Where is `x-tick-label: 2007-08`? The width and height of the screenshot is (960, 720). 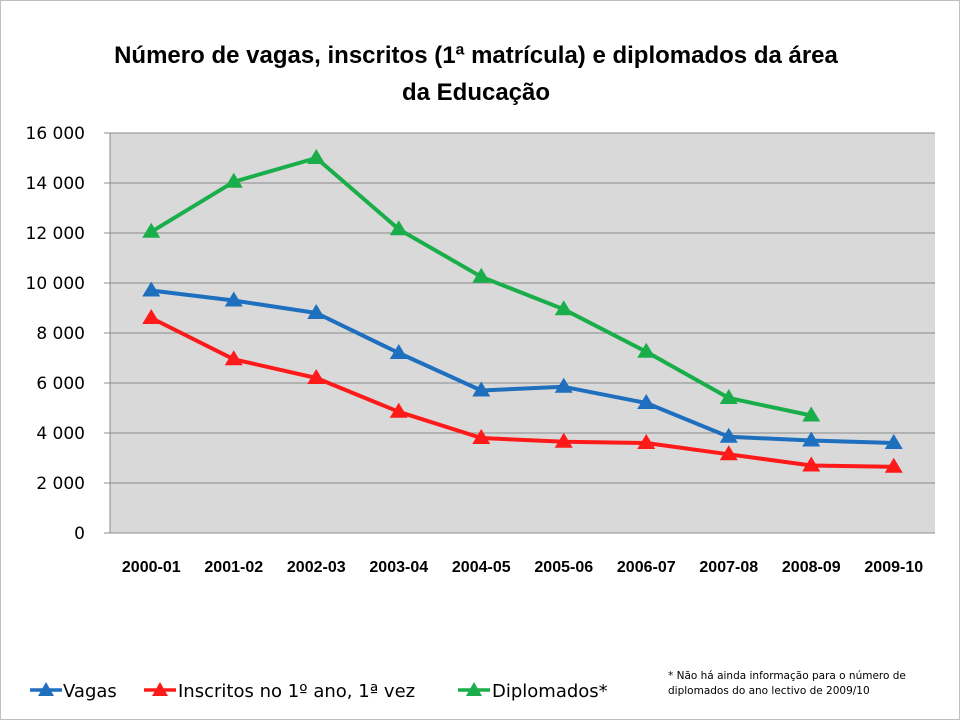 x-tick-label: 2007-08 is located at coordinates (728, 567).